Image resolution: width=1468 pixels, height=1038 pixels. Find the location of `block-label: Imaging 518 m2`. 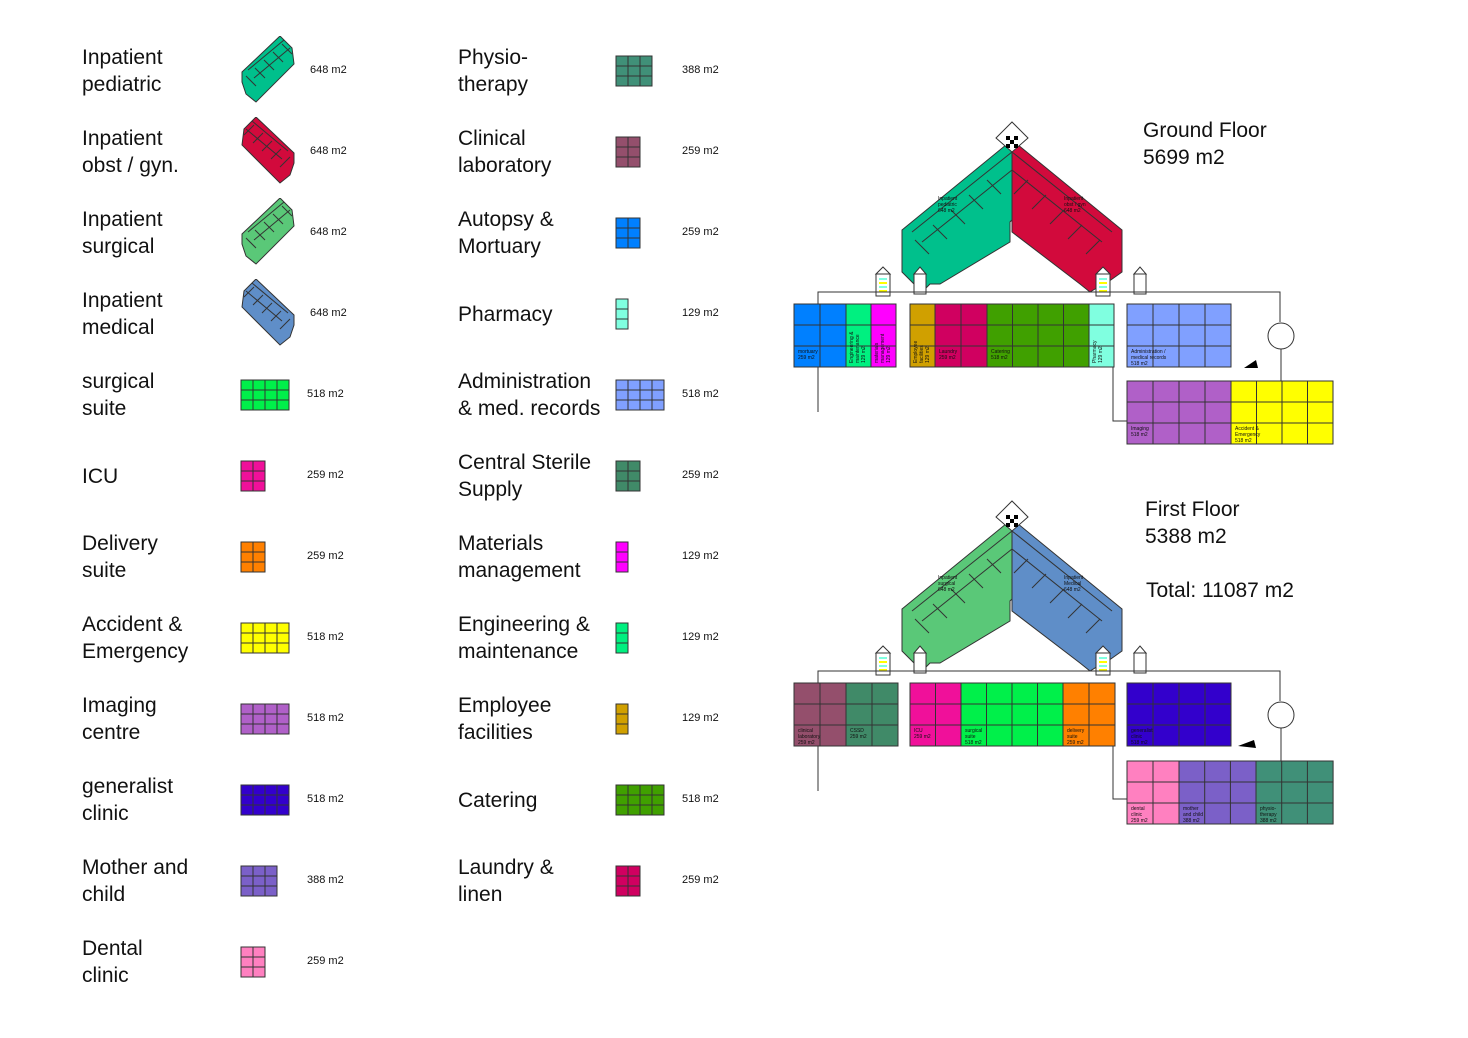

block-label: Imaging 518 m2 is located at coordinates (1140, 432).